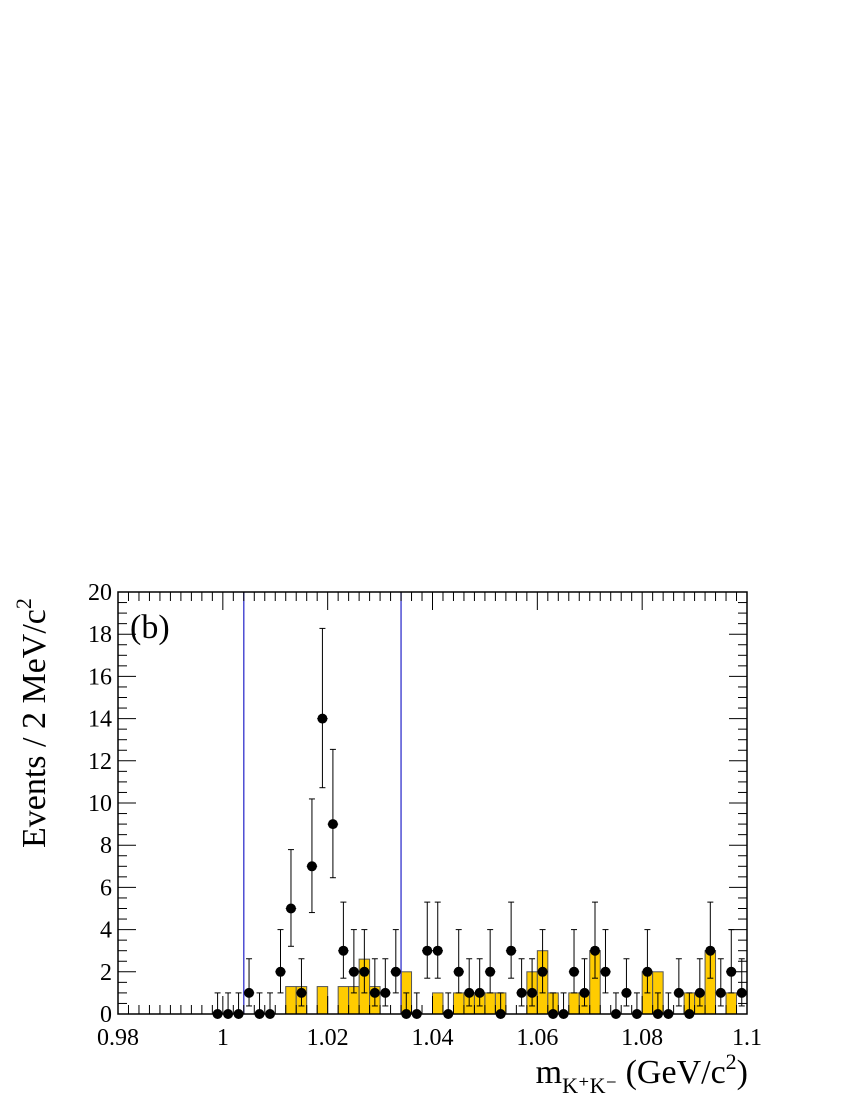 The height and width of the screenshot is (1100, 850). Describe the element at coordinates (433, 1038) in the screenshot. I see `x-tick-label: 1.04` at that location.